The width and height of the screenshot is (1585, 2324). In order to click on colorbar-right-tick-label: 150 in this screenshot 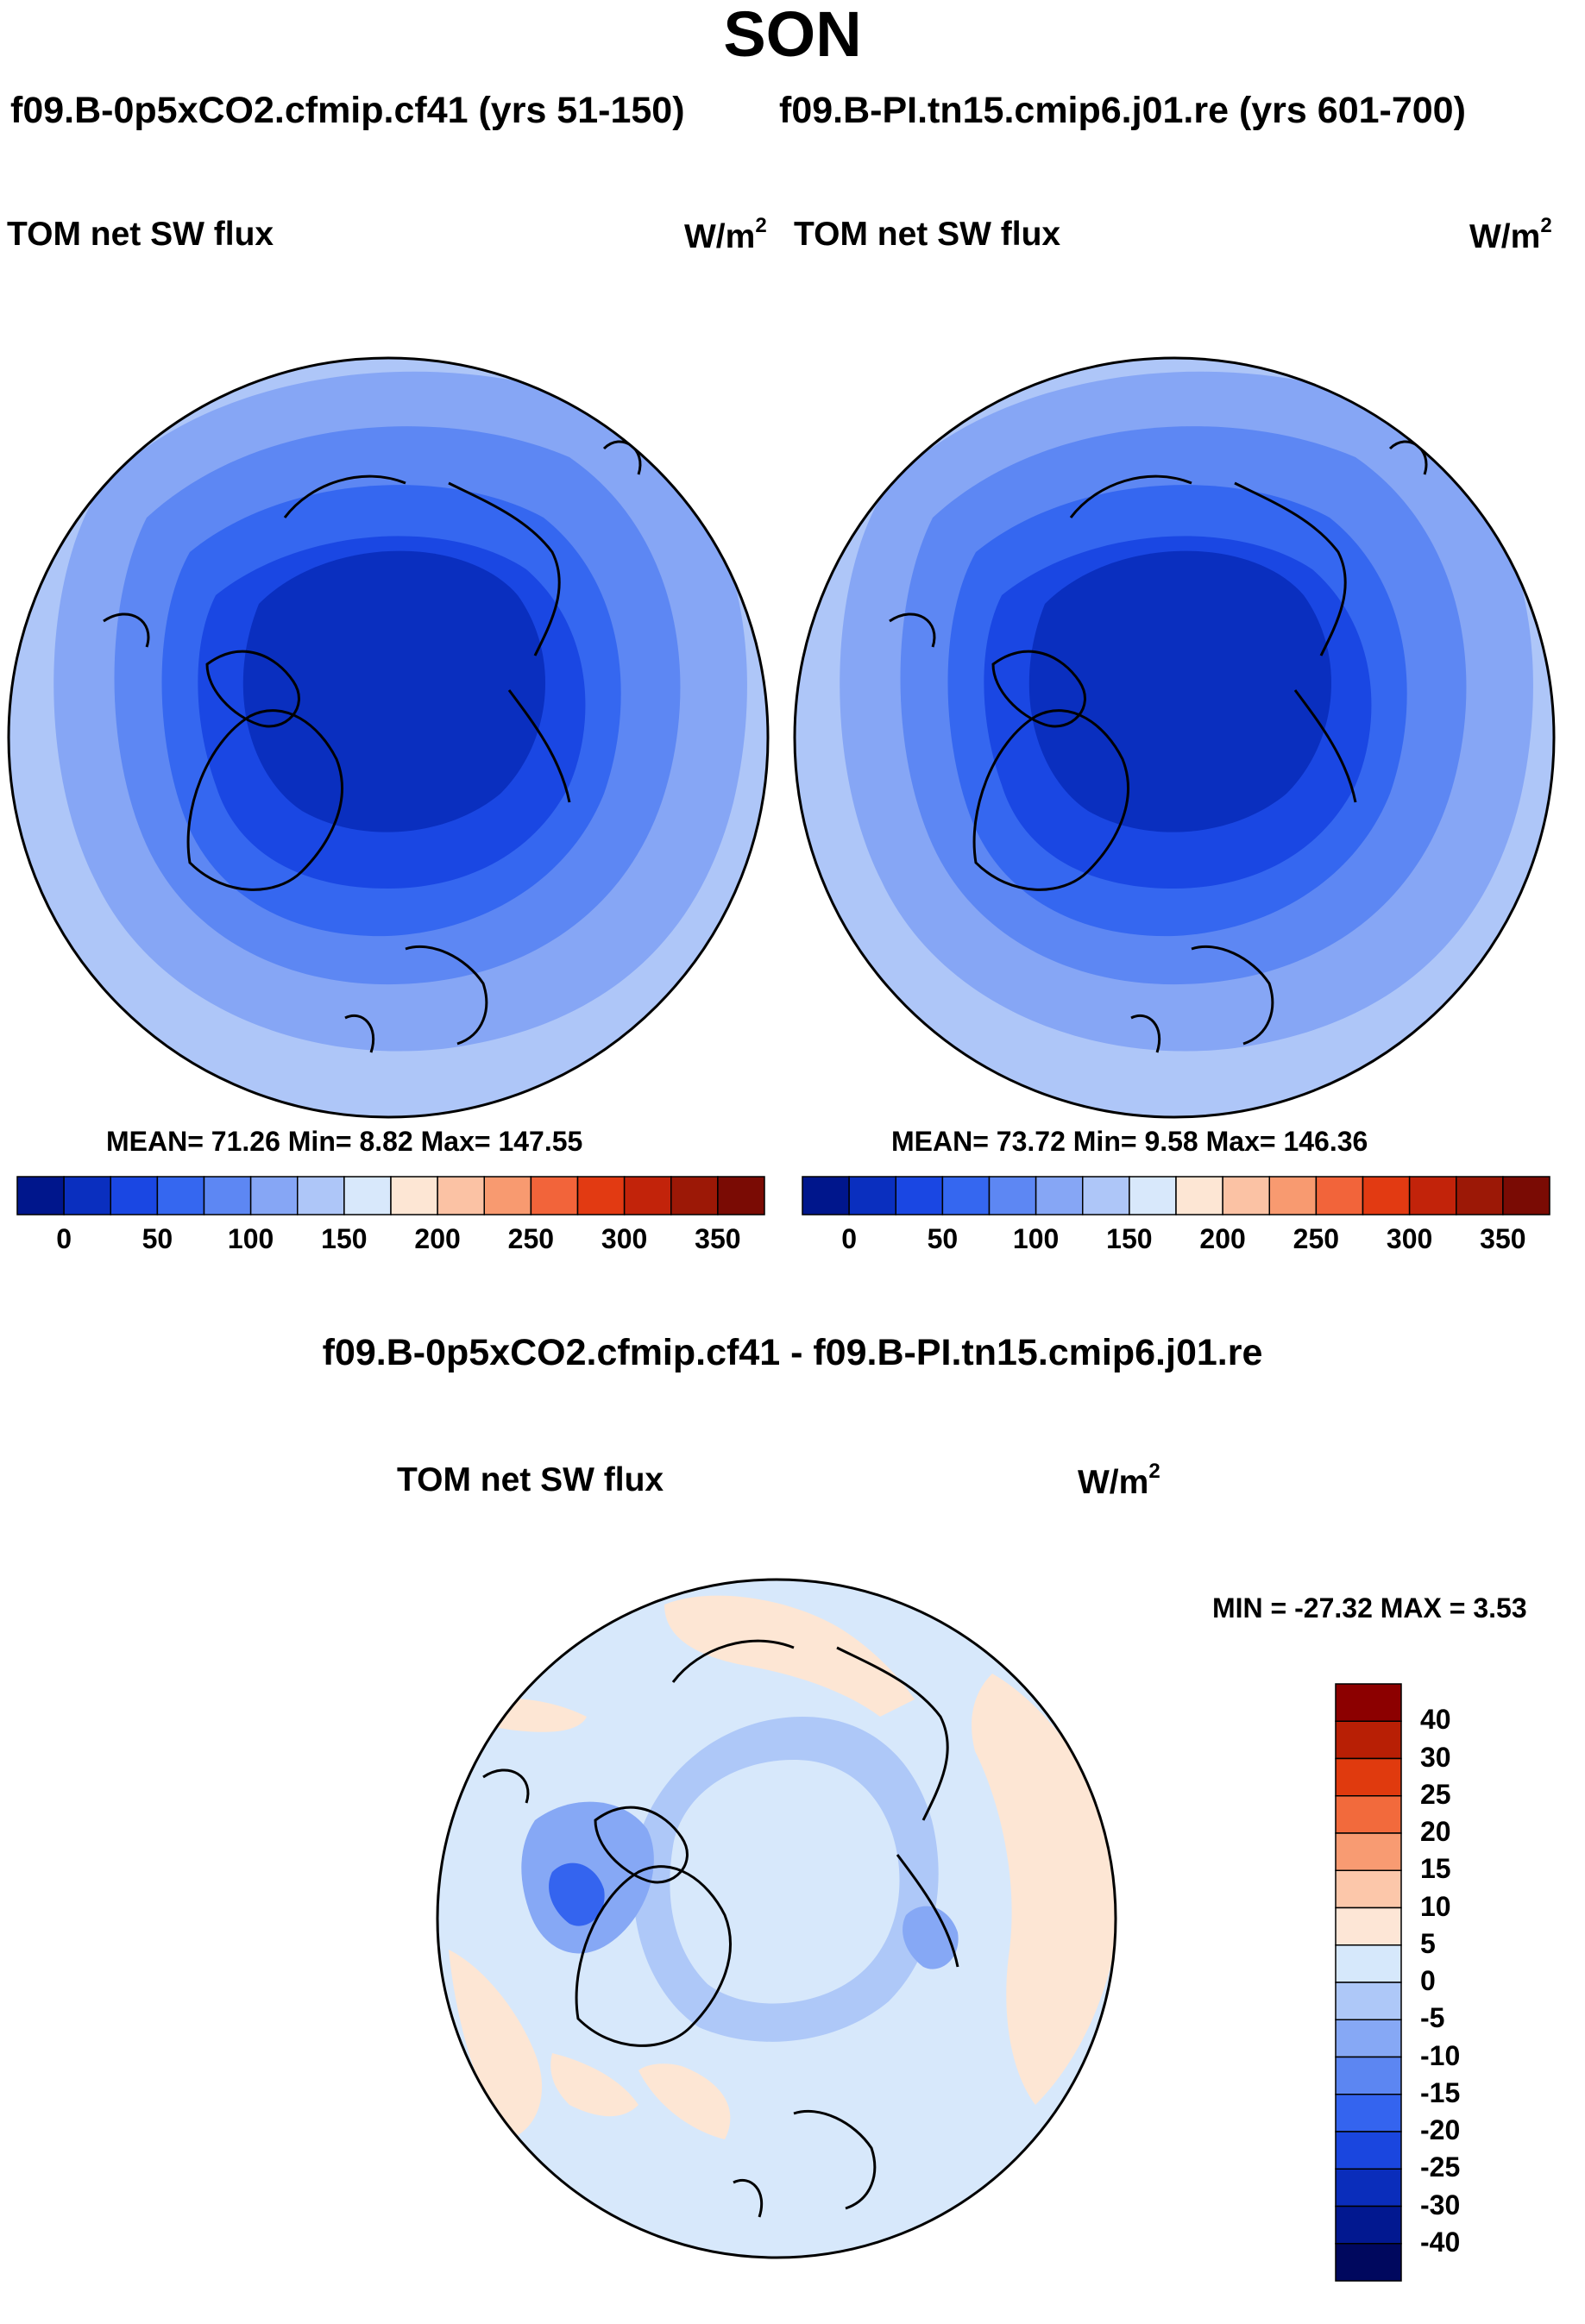, I will do `click(1129, 1238)`.